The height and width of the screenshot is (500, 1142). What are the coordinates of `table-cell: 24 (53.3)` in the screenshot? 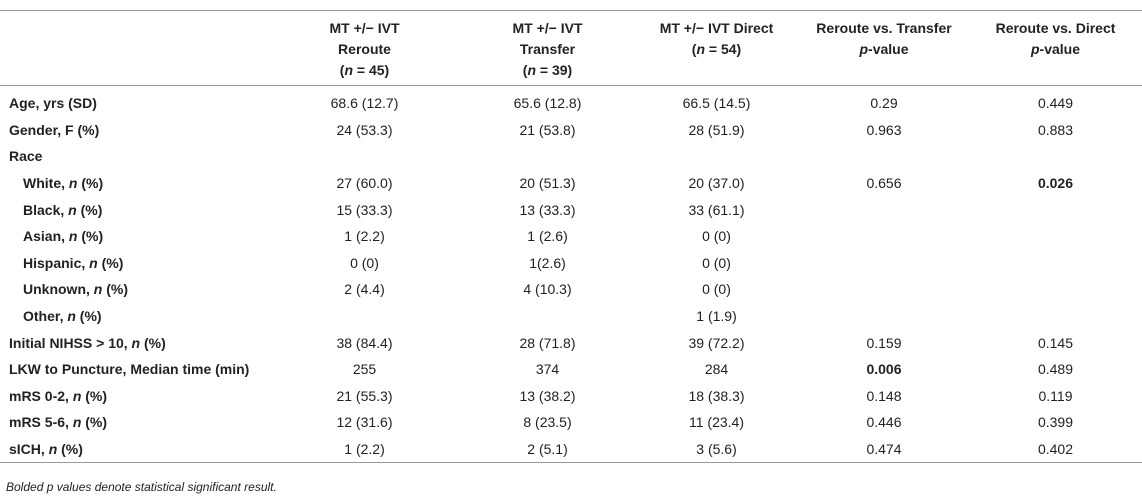 It's located at (364, 129).